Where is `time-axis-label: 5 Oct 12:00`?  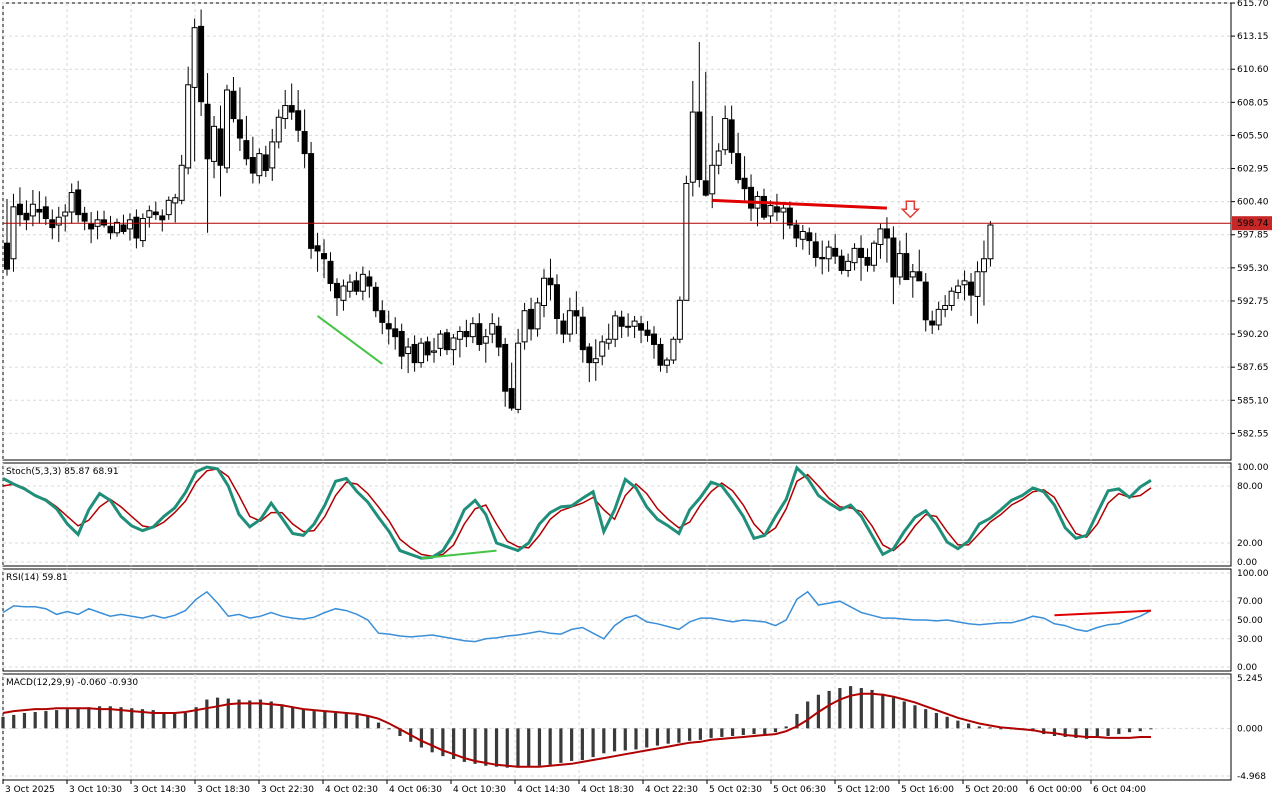
time-axis-label: 5 Oct 12:00 is located at coordinates (863, 790).